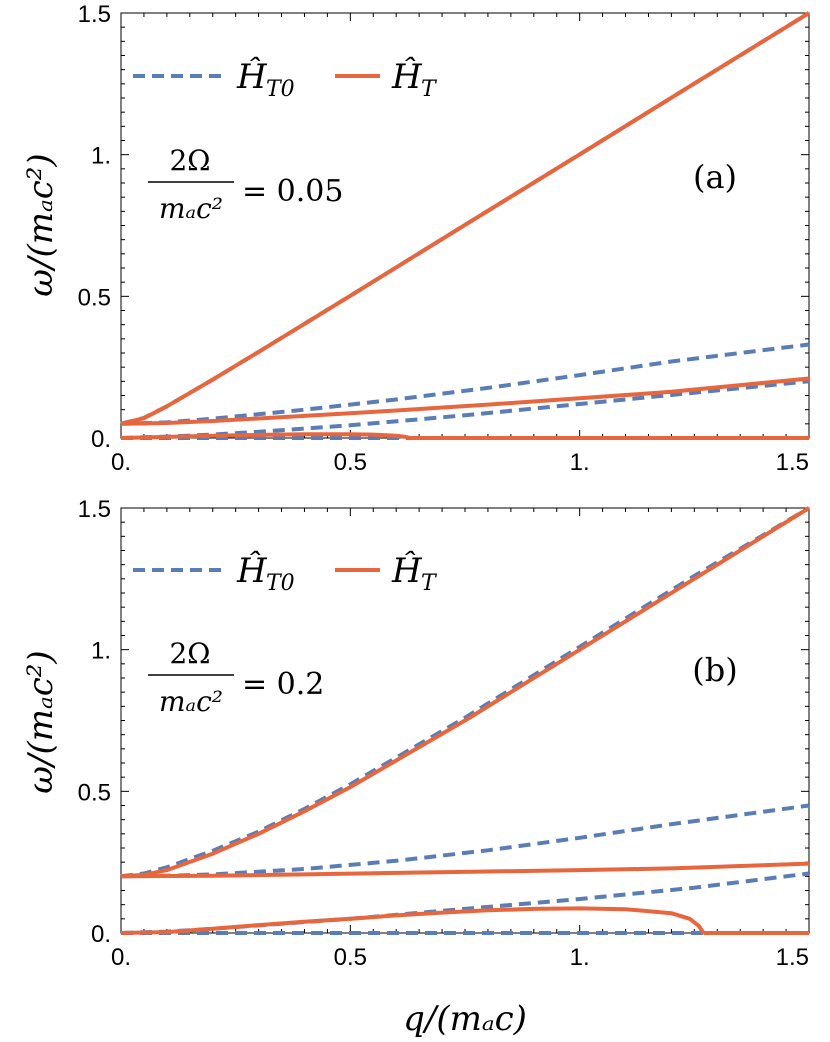 This screenshot has width=830, height=1042. Describe the element at coordinates (236, 677) in the screenshot. I see `parameter-annotation: 2Ω mₐc² = 0.2` at that location.